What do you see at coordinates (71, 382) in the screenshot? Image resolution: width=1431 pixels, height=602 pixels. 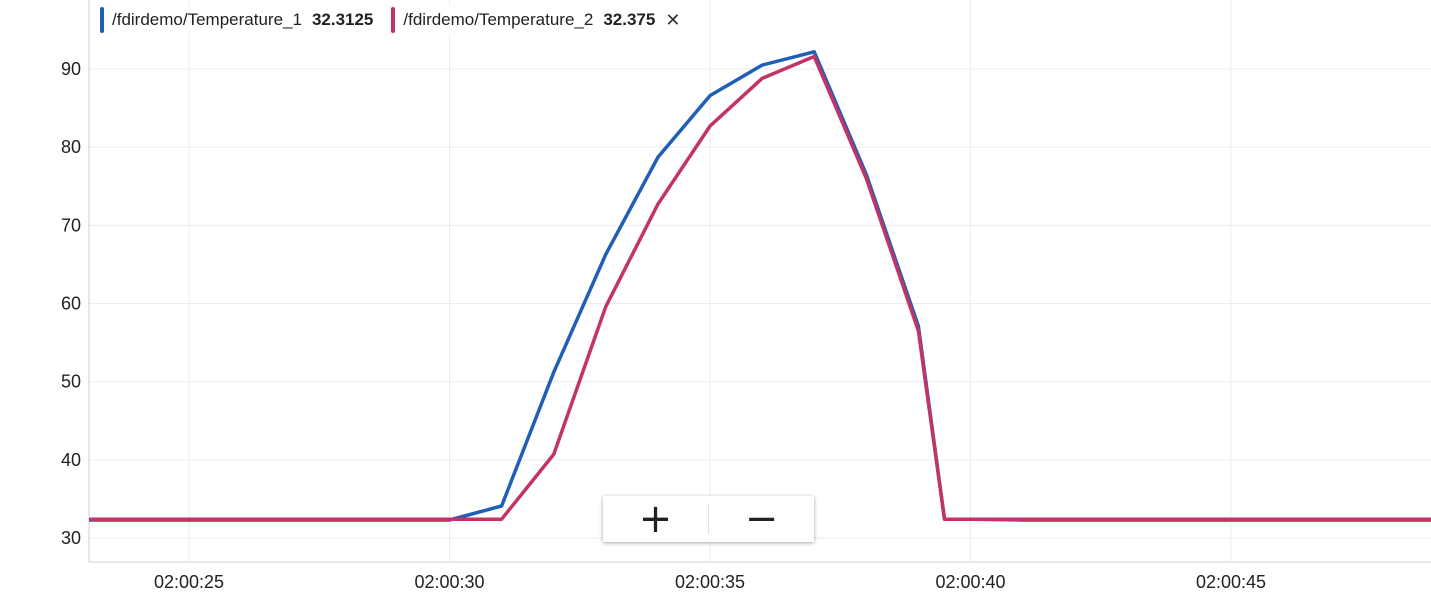 I see `y-tick-label: 50` at bounding box center [71, 382].